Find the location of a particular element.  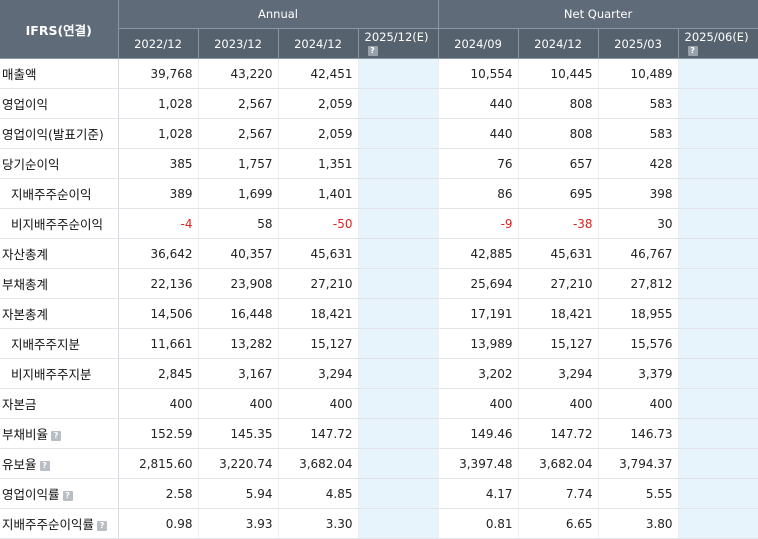

value-cell: 27,210 is located at coordinates (318, 283).